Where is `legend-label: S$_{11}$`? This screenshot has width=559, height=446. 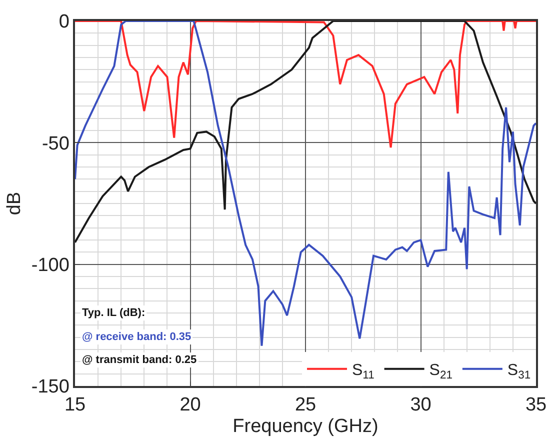
legend-label: S$_{11}$ is located at coordinates (363, 372).